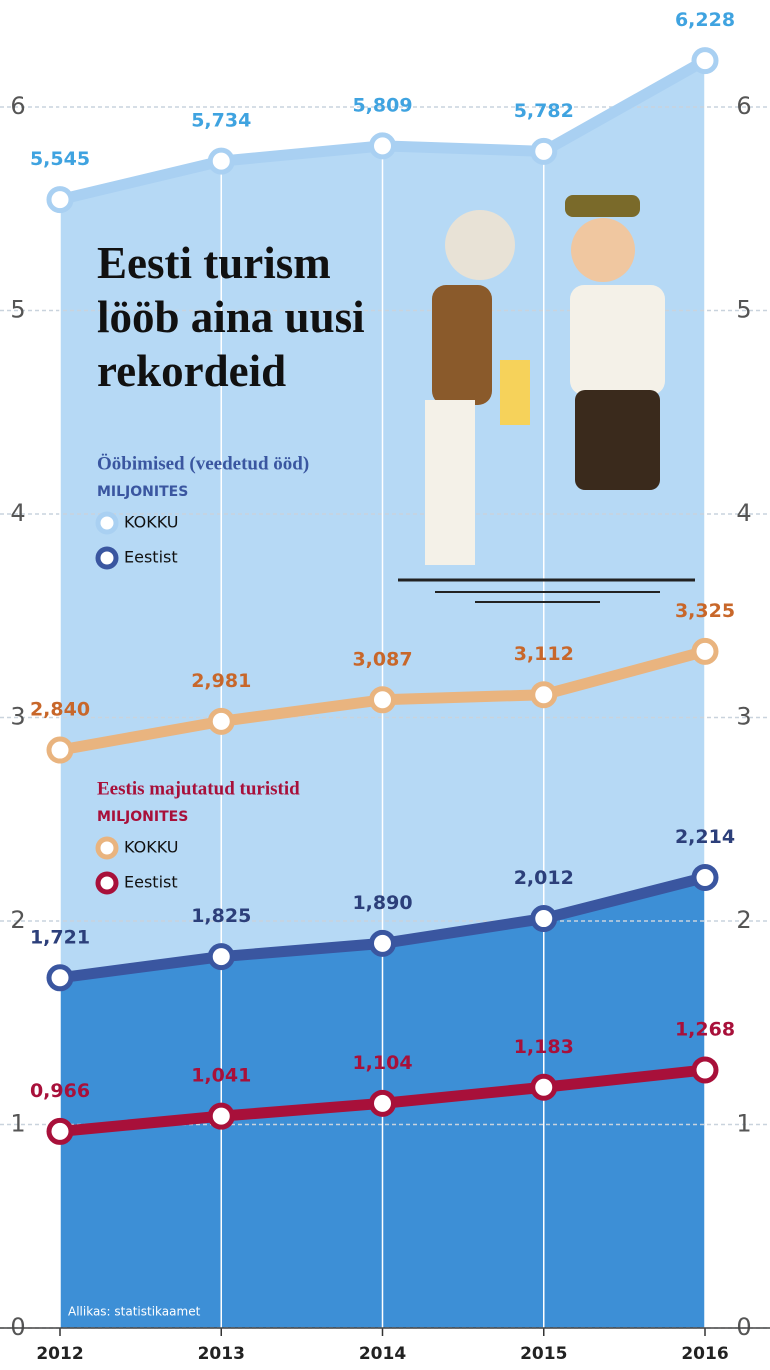 Image resolution: width=770 pixels, height=1370 pixels. I want to click on value-label: 1,721, so click(60, 937).